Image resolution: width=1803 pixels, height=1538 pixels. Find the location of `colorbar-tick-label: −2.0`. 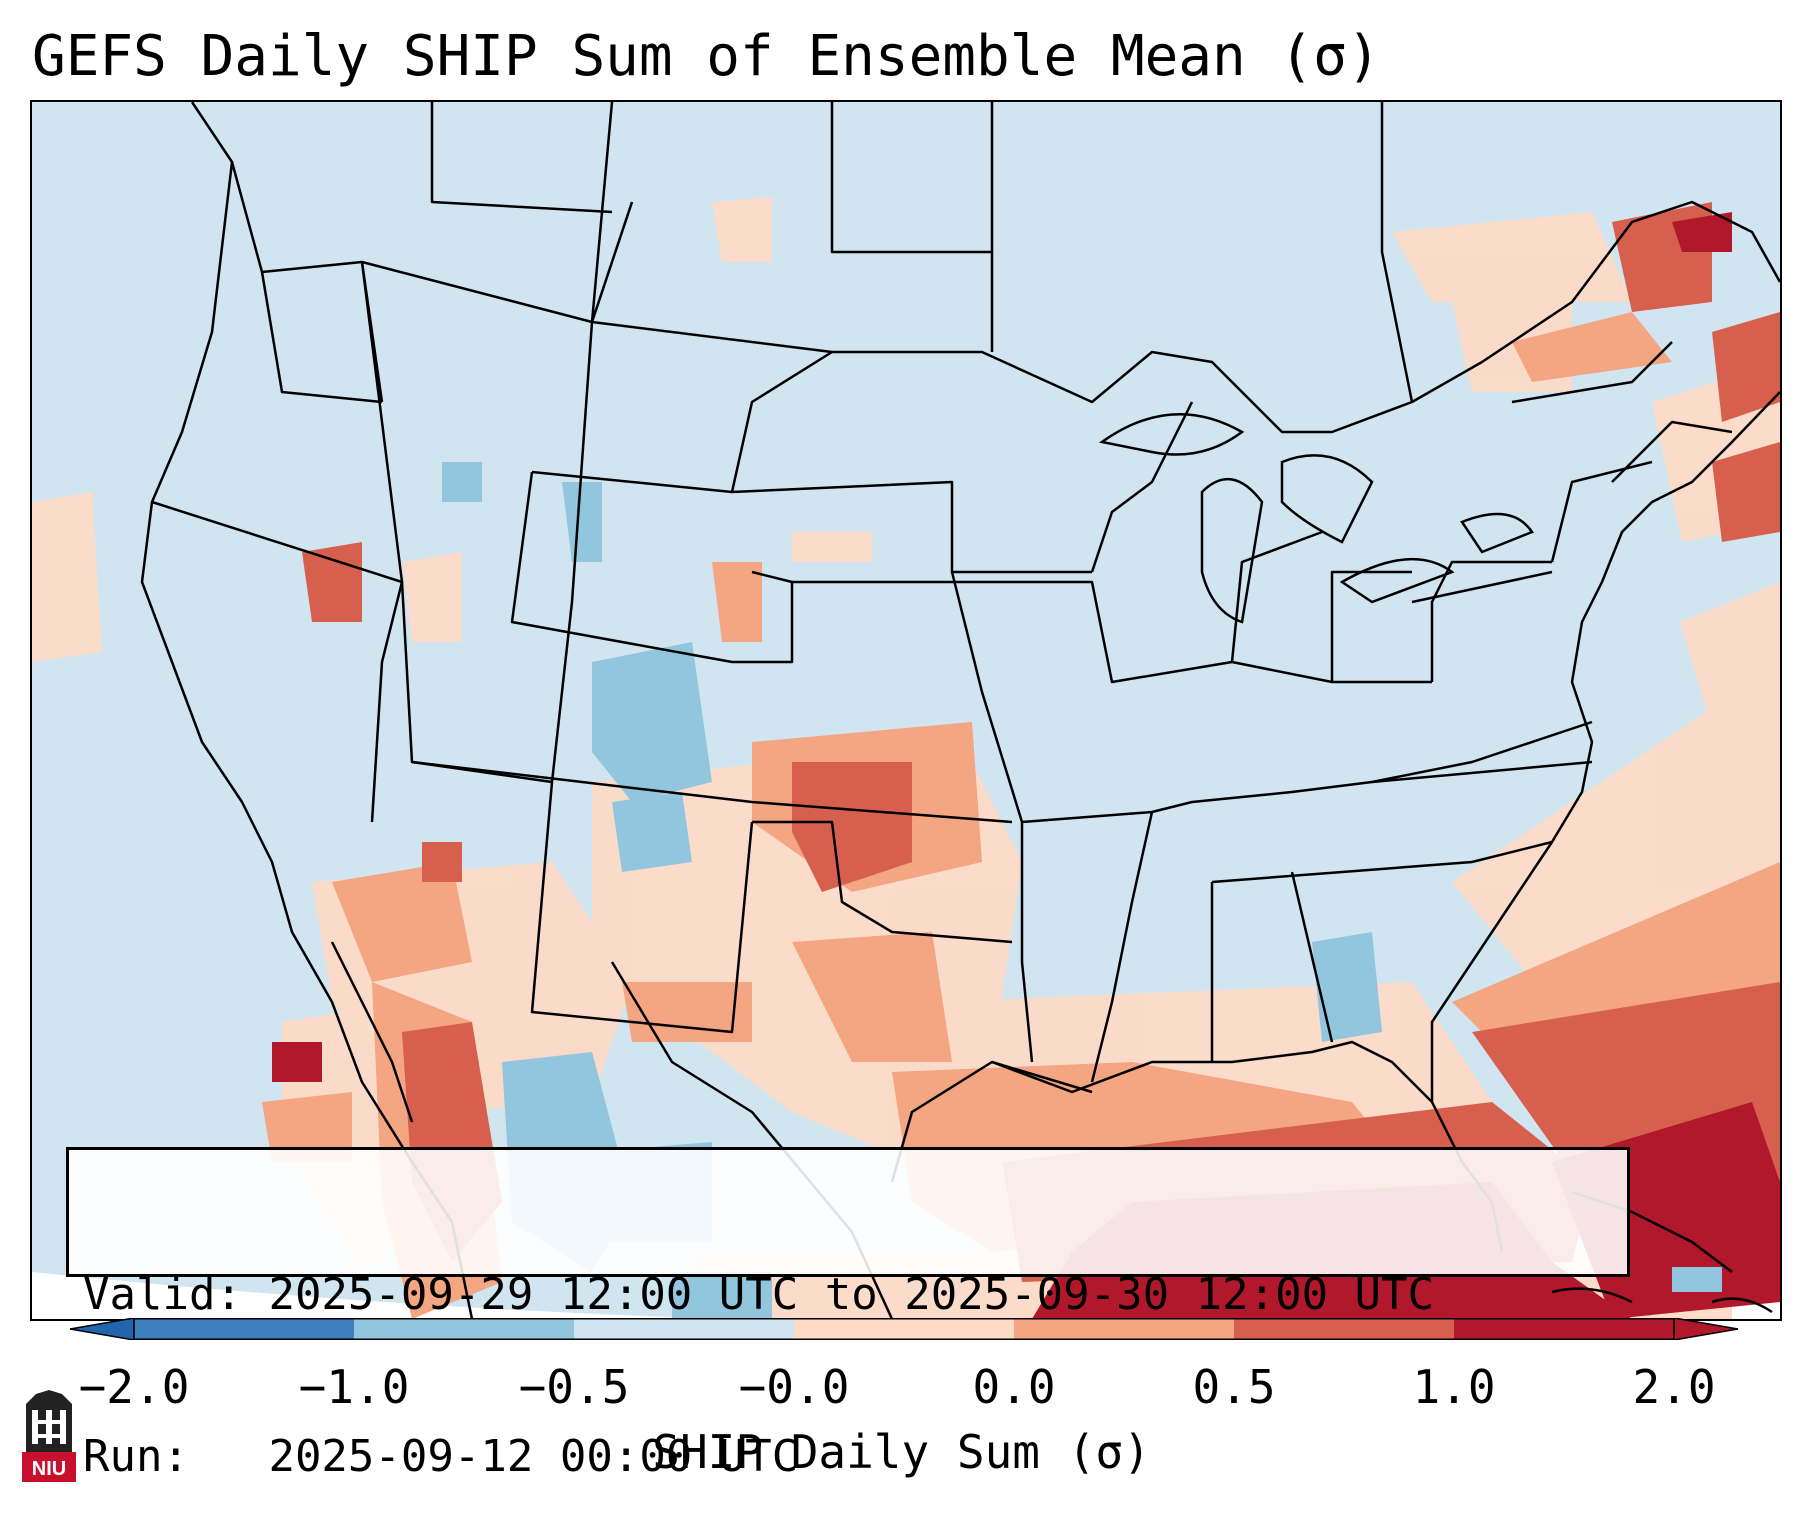

colorbar-tick-label: −2.0 is located at coordinates (134, 1387).